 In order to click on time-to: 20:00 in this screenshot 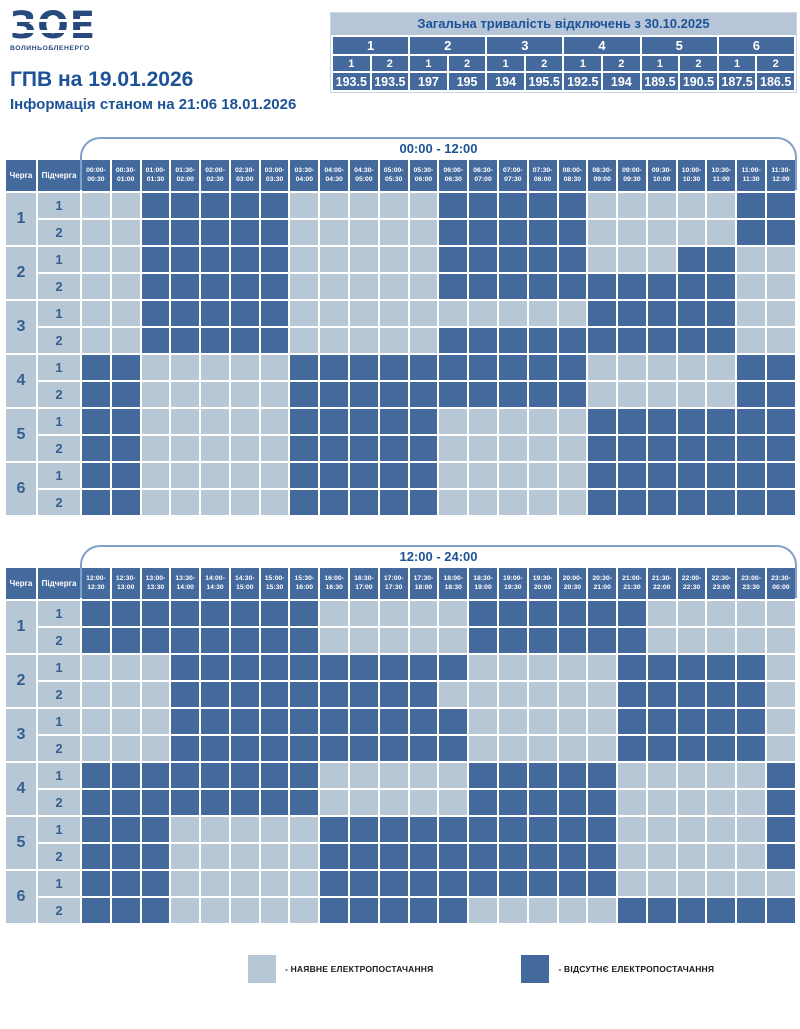, I will do `click(542, 587)`.